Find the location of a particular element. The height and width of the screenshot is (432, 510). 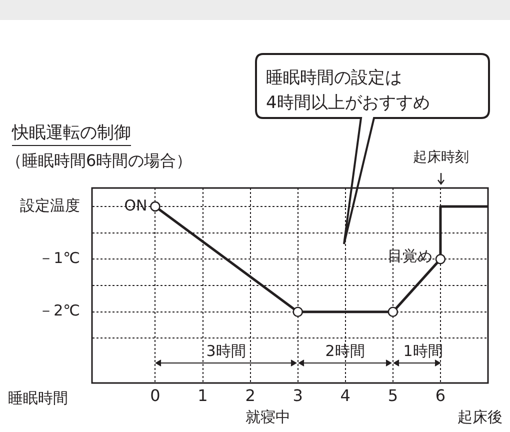

x-tick-label: 2 is located at coordinates (250, 395).